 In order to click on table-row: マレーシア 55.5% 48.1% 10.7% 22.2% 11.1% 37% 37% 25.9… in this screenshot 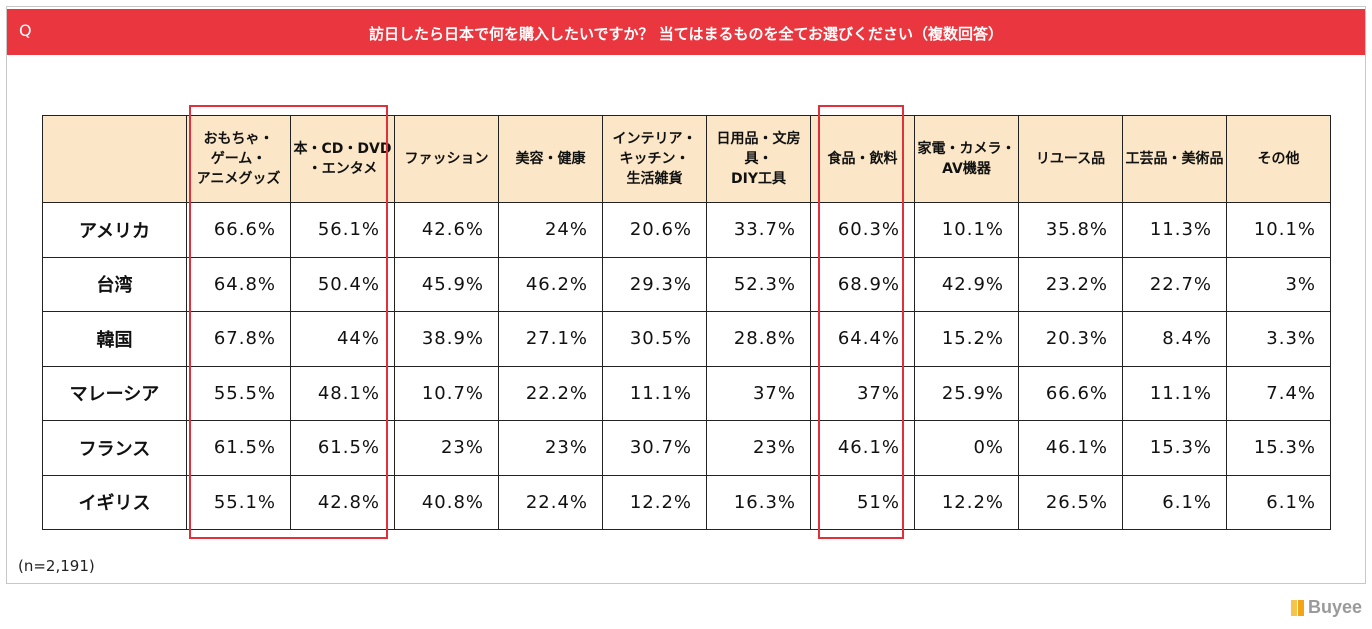, I will do `click(686, 393)`.